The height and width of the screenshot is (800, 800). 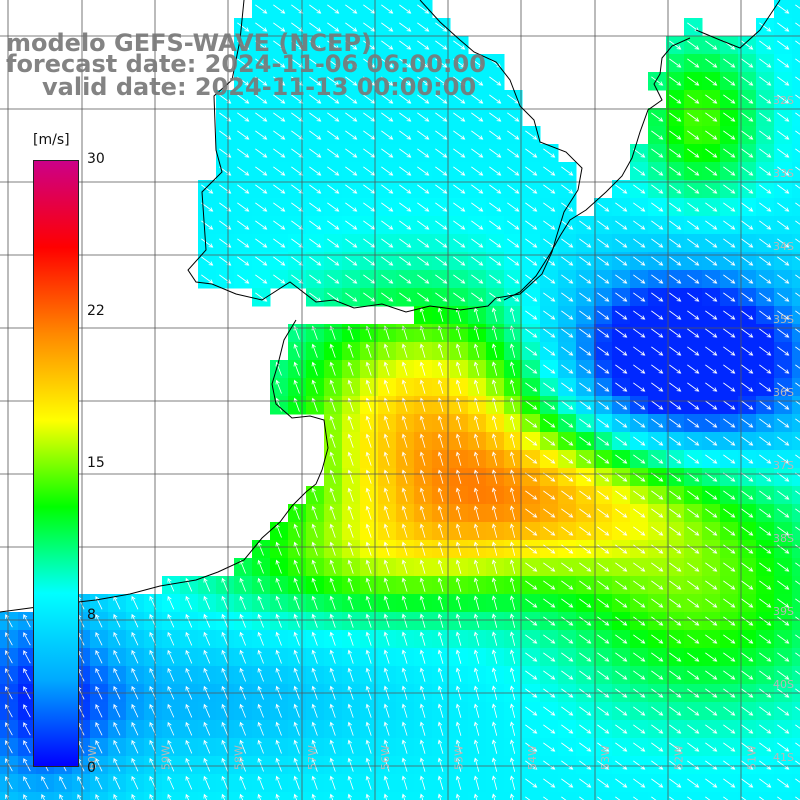 What do you see at coordinates (783, 392) in the screenshot?
I see `latitude-label: 36S` at bounding box center [783, 392].